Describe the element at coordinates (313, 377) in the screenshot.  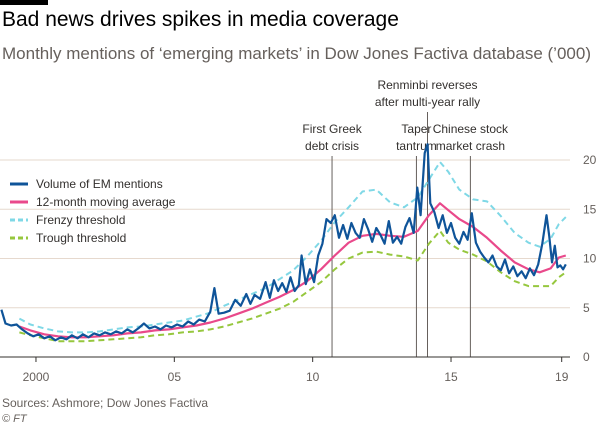
I see `x-tick-label-10: 10` at that location.